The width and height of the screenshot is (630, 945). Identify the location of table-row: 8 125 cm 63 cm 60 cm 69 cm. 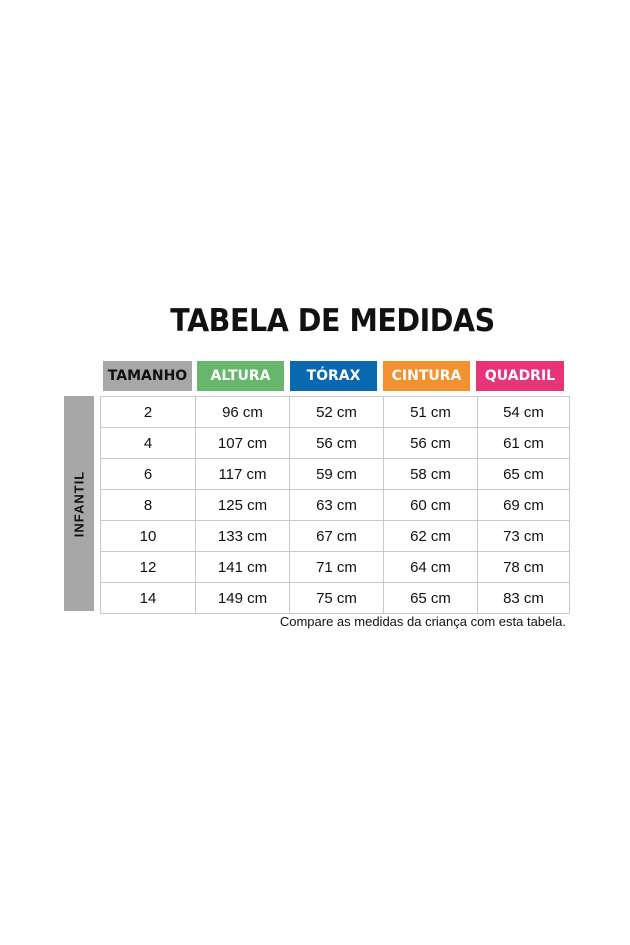
(335, 505).